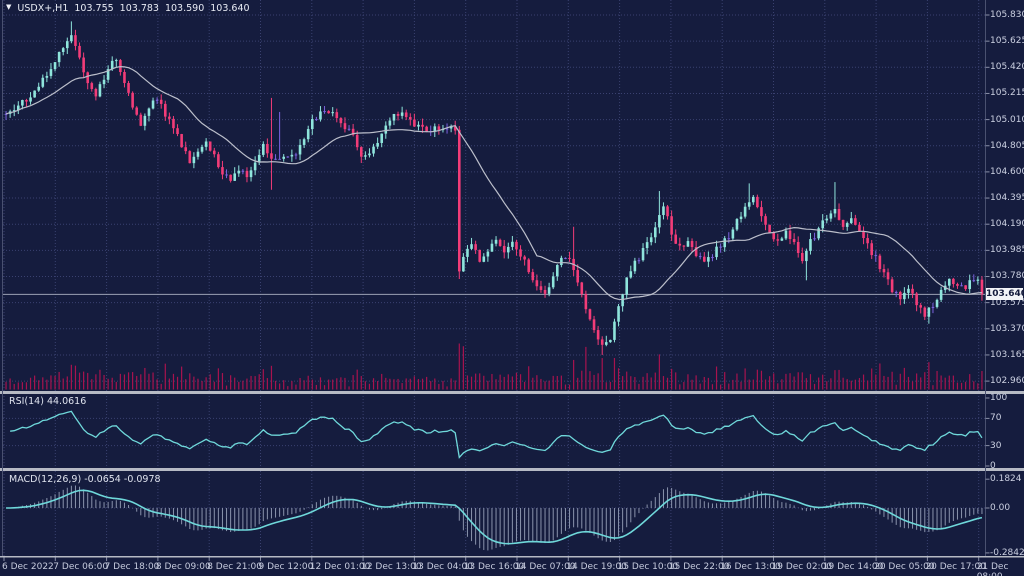 The width and height of the screenshot is (1024, 576). I want to click on price-axis-label: 104.600, so click(1007, 171).